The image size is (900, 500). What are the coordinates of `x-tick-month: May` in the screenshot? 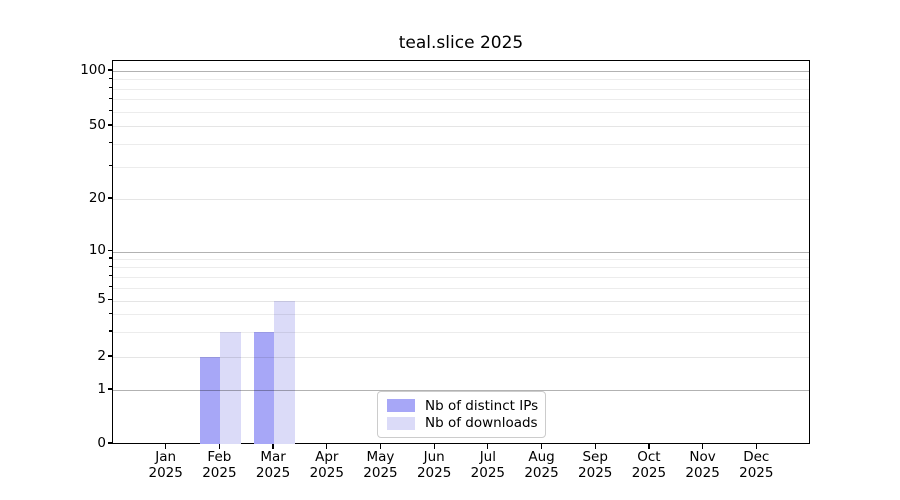 It's located at (380, 457).